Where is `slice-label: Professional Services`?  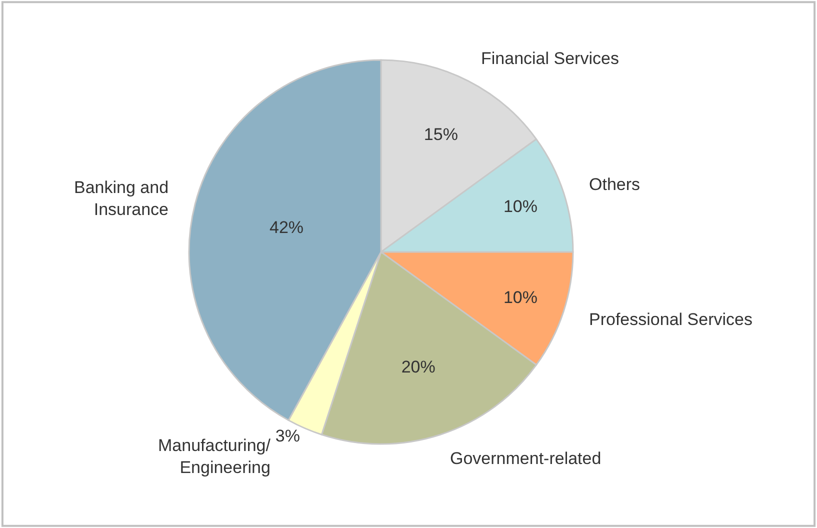 slice-label: Professional Services is located at coordinates (670, 319).